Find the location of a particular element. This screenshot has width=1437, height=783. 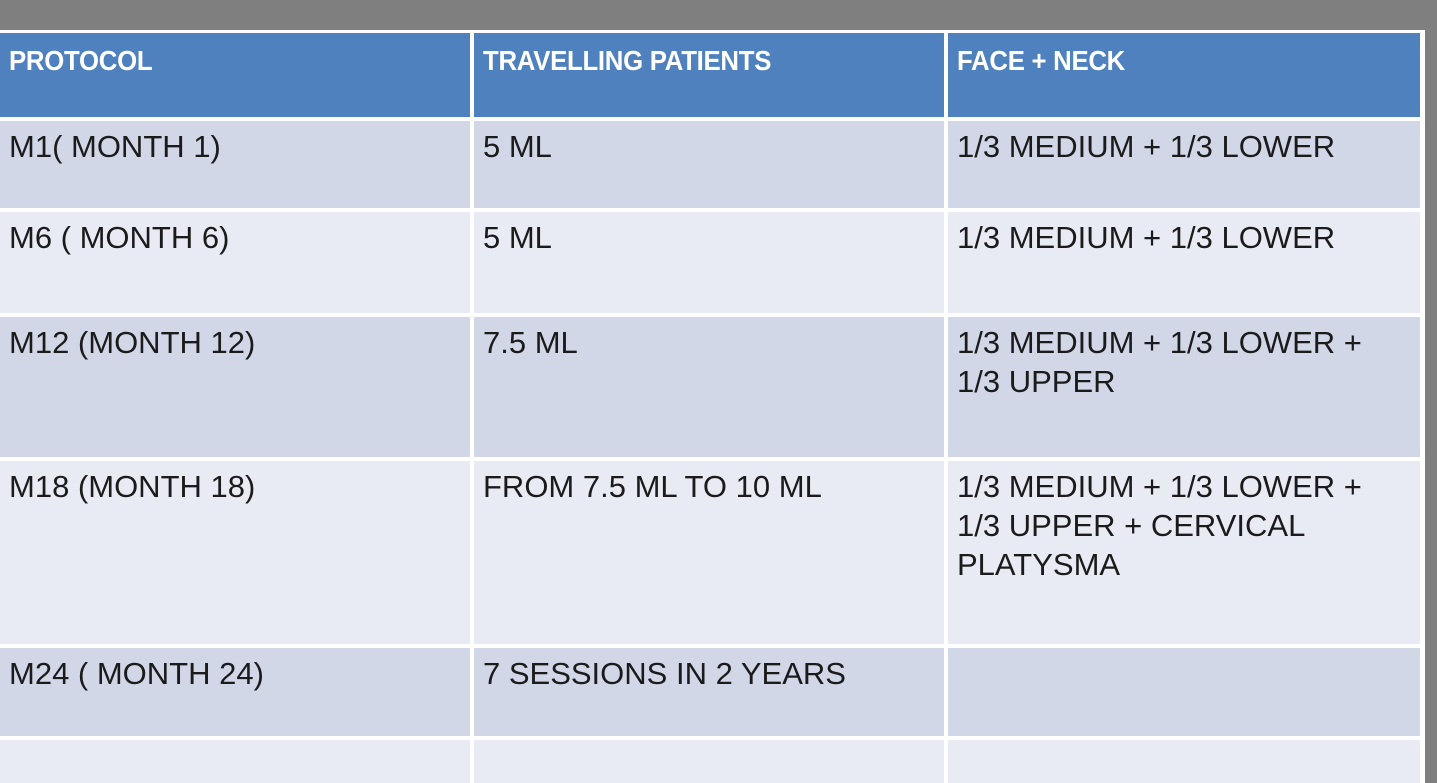

table-cell-protocol: M24 ( MONTH 24) is located at coordinates (235, 692).